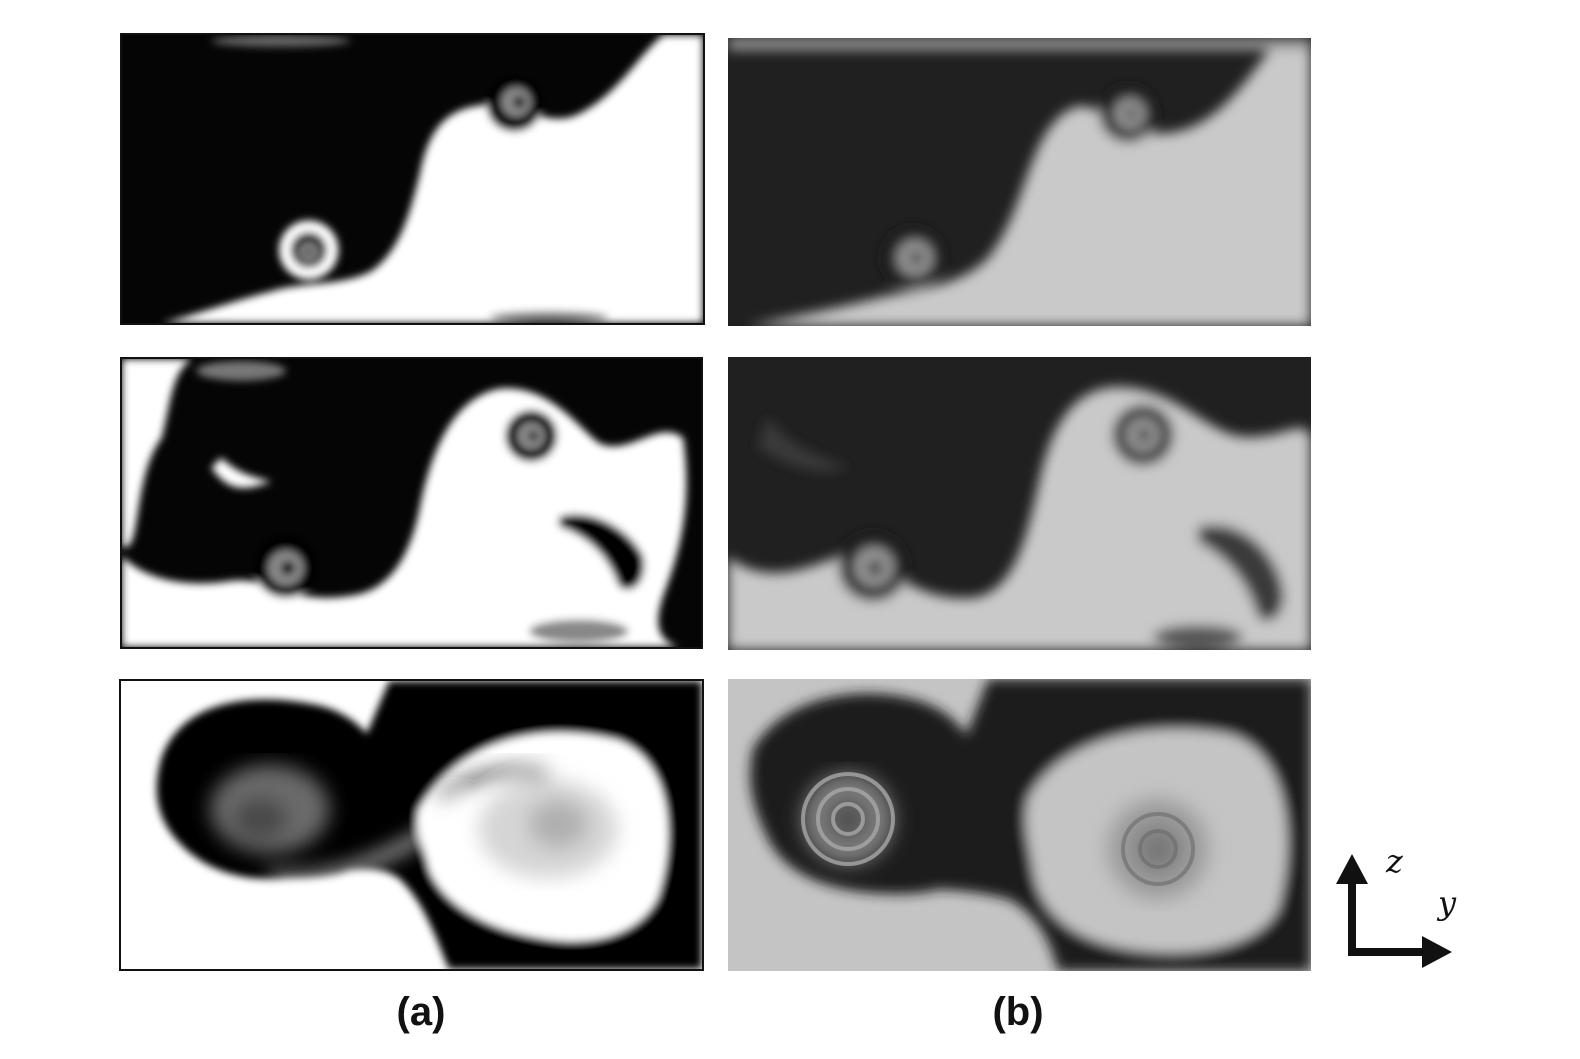 This screenshot has height=1059, width=1580. I want to click on panel-a-row2, so click(411, 503).